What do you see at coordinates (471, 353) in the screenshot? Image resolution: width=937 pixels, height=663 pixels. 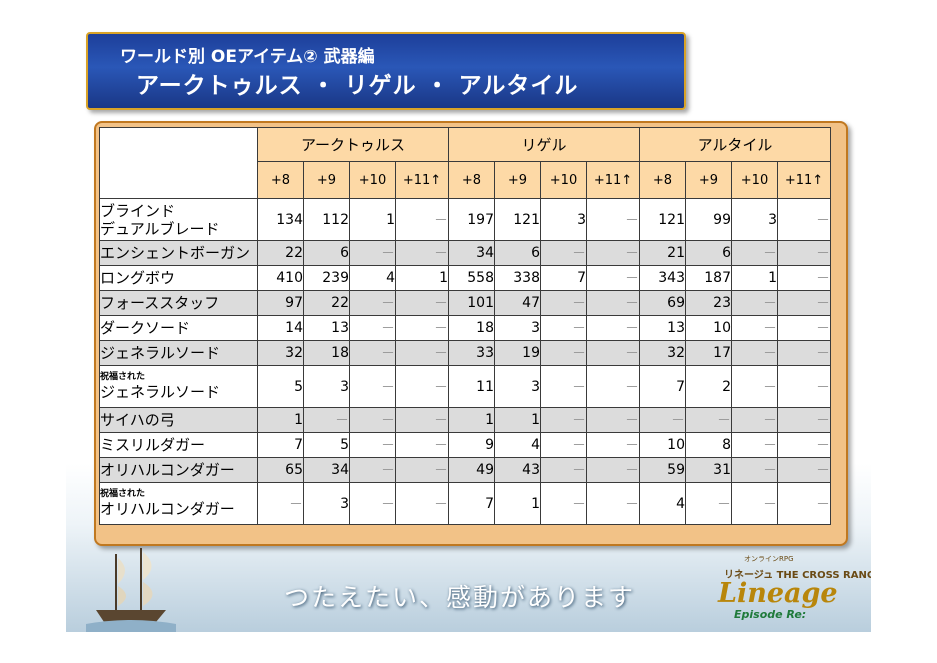 I see `count-cell: 33` at bounding box center [471, 353].